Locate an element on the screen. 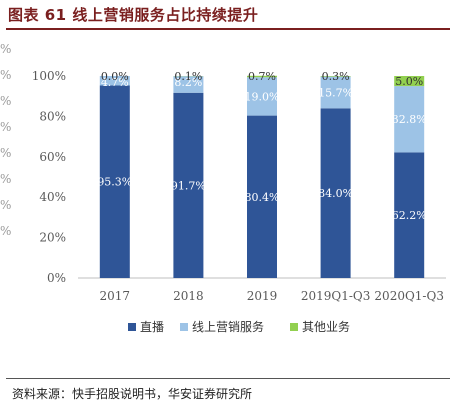 The height and width of the screenshot is (407, 456). data-label: 95.3% is located at coordinates (114, 182).